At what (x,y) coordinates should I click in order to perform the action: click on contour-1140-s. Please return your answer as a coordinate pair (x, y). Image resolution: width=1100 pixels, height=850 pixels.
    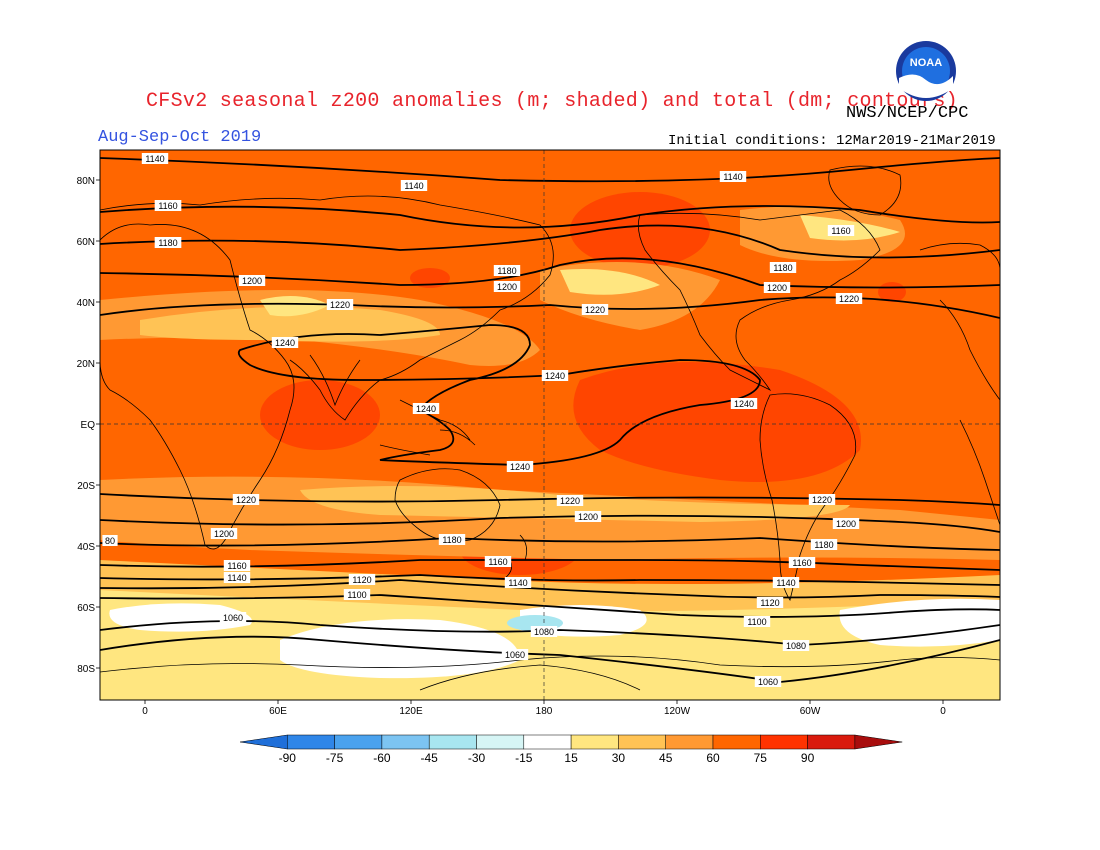
    Looking at the image, I should click on (550, 580).